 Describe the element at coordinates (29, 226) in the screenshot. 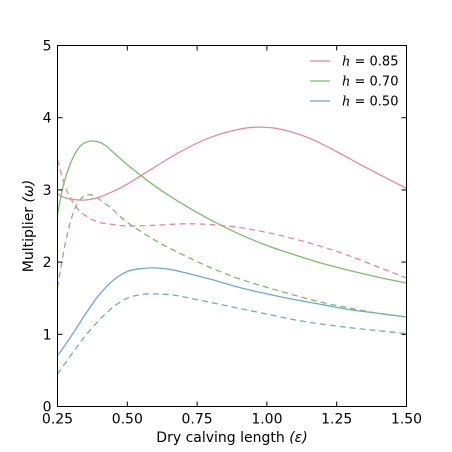

I see `y-axis-label: Multiplier (ω)` at that location.